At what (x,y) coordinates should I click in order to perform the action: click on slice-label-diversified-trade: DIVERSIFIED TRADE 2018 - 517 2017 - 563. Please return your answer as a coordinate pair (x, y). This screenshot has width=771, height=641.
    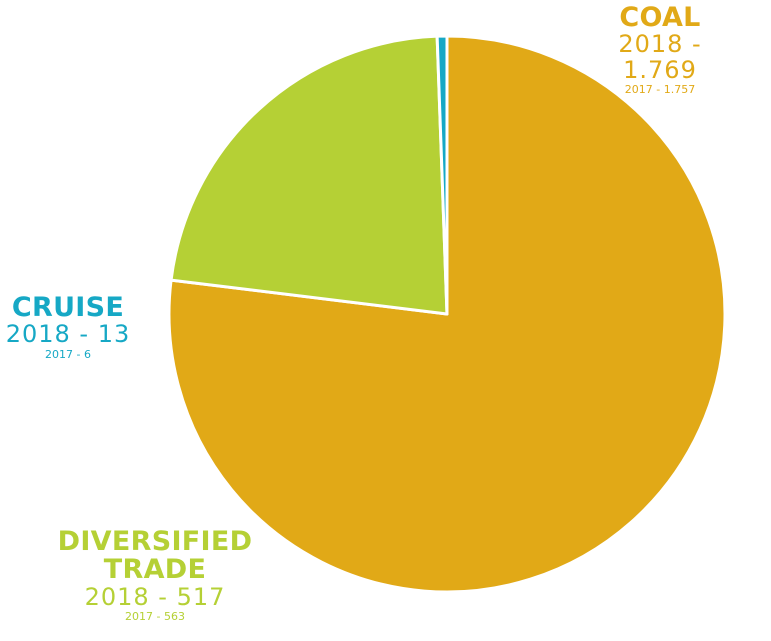
    Looking at the image, I should click on (155, 574).